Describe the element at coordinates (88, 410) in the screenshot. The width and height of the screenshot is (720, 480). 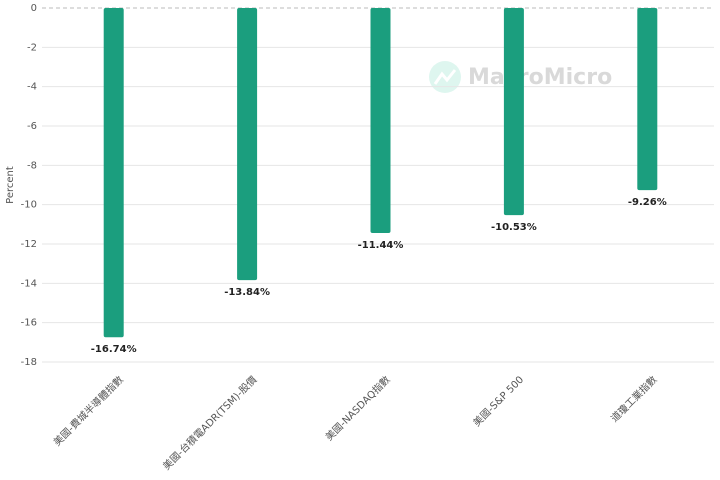
I see `x-tick-label: 美國-費城半導體指數` at that location.